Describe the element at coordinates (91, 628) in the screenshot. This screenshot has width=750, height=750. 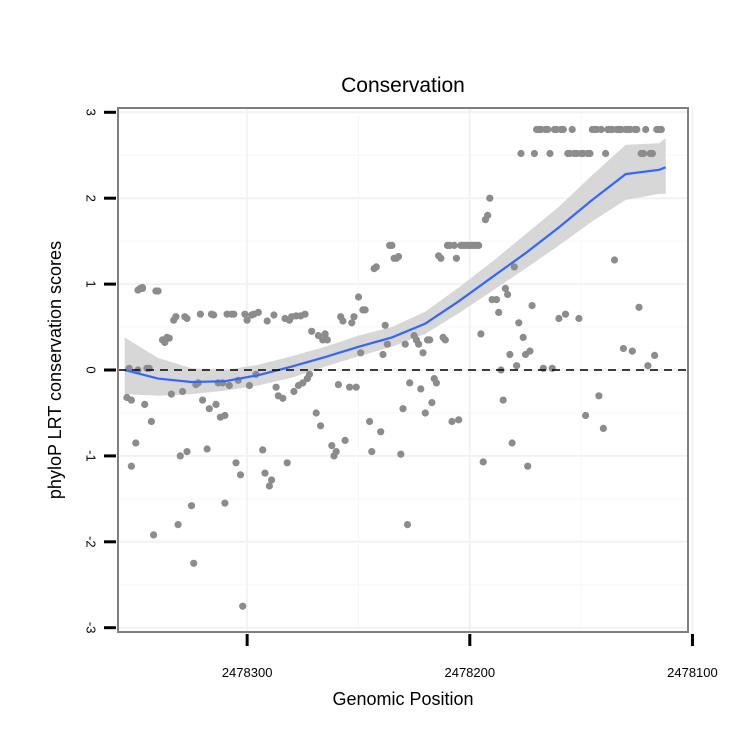
I see `y-tick-label: -3` at that location.